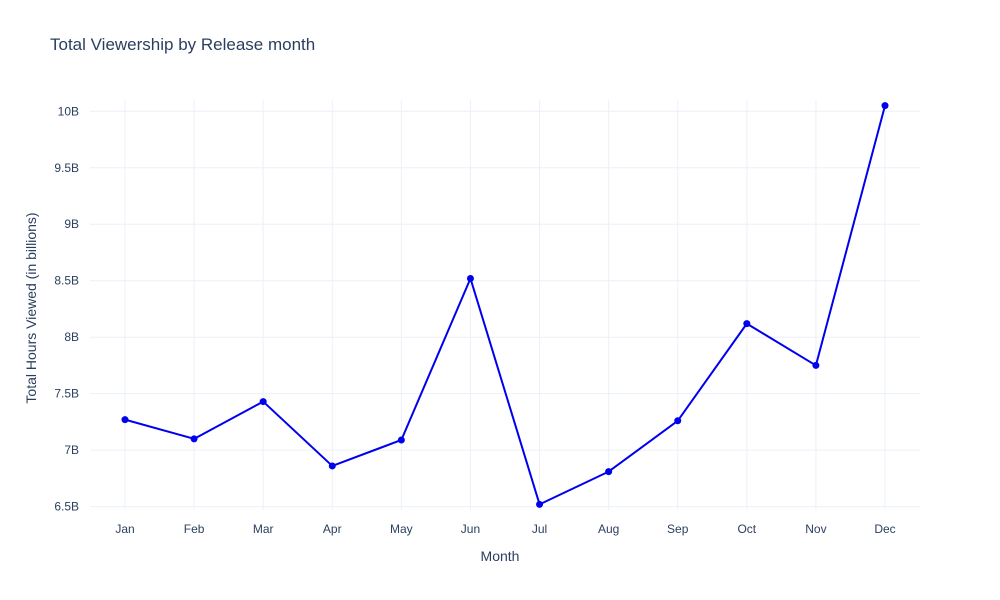 The height and width of the screenshot is (600, 1000). What do you see at coordinates (505, 529) in the screenshot?
I see `x-axis-ticks: Jan Feb Mar Apr May Jun Jul Aug Sep Oct Nov Dec` at bounding box center [505, 529].